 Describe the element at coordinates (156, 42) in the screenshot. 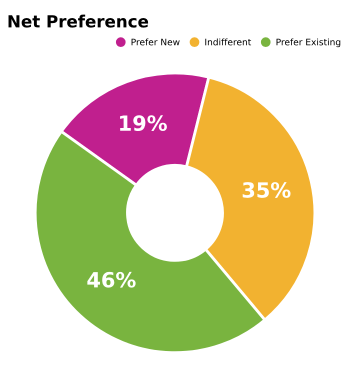

I see `legend-label: Prefer New` at that location.